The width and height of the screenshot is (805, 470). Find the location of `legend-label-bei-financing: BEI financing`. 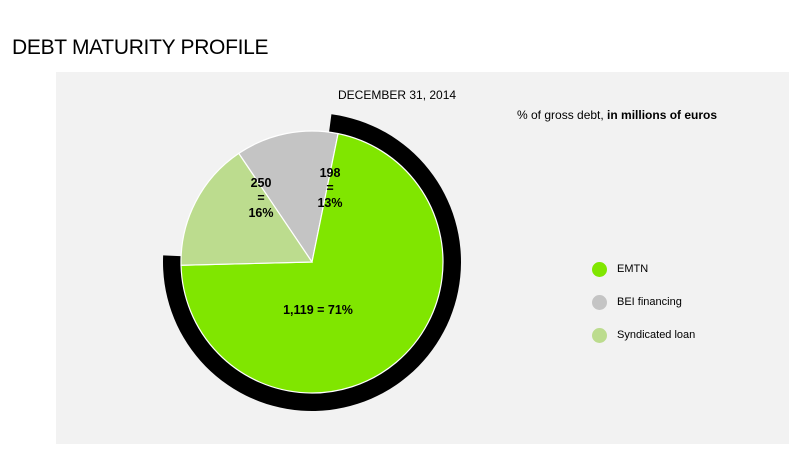

legend-label-bei-financing: BEI financing is located at coordinates (649, 302).